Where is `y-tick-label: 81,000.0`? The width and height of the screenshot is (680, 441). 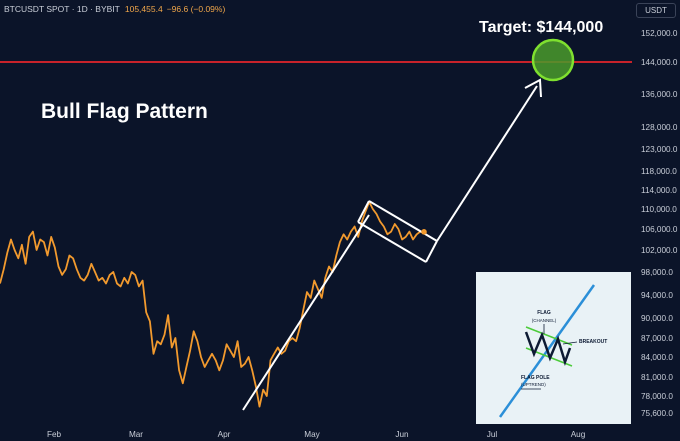 y-tick-label: 81,000.0 is located at coordinates (657, 377).